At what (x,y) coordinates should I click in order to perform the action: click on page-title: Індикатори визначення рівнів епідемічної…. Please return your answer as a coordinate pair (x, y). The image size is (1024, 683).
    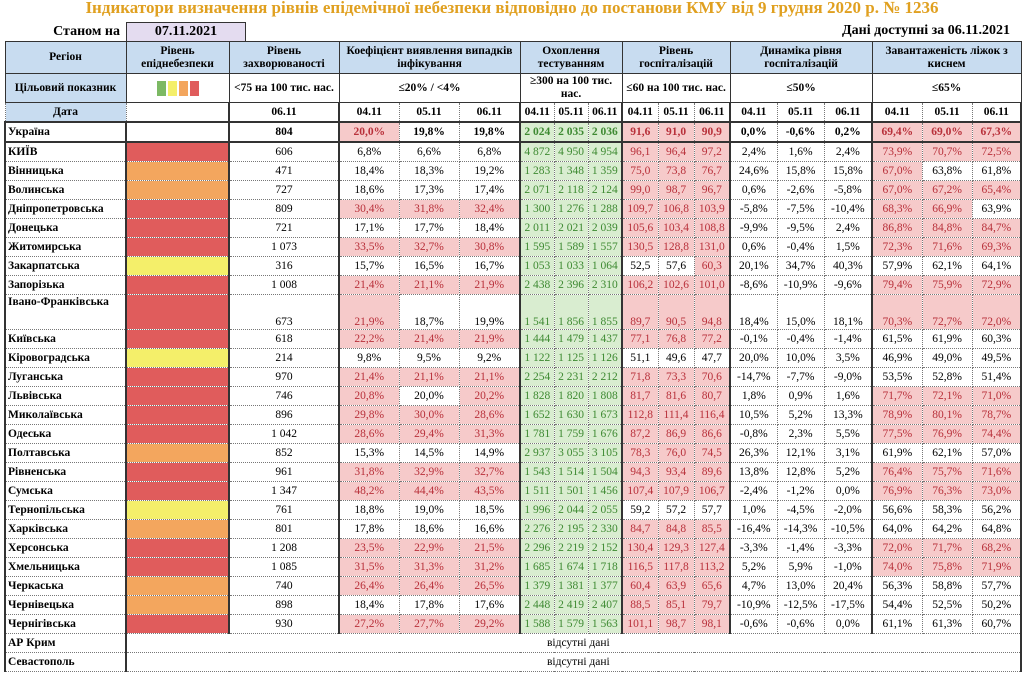
    Looking at the image, I should click on (512, 8).